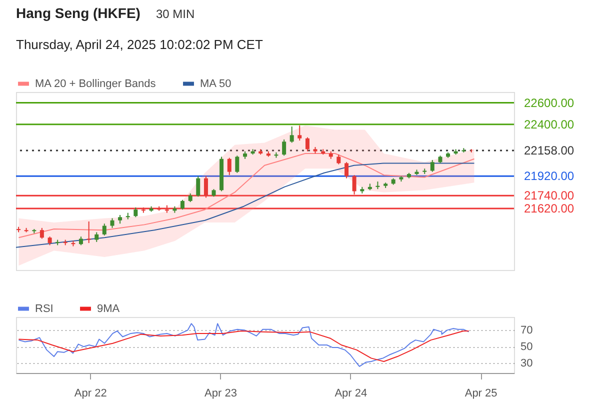  What do you see at coordinates (526, 364) in the screenshot?
I see `y-tick-label: 30` at bounding box center [526, 364].